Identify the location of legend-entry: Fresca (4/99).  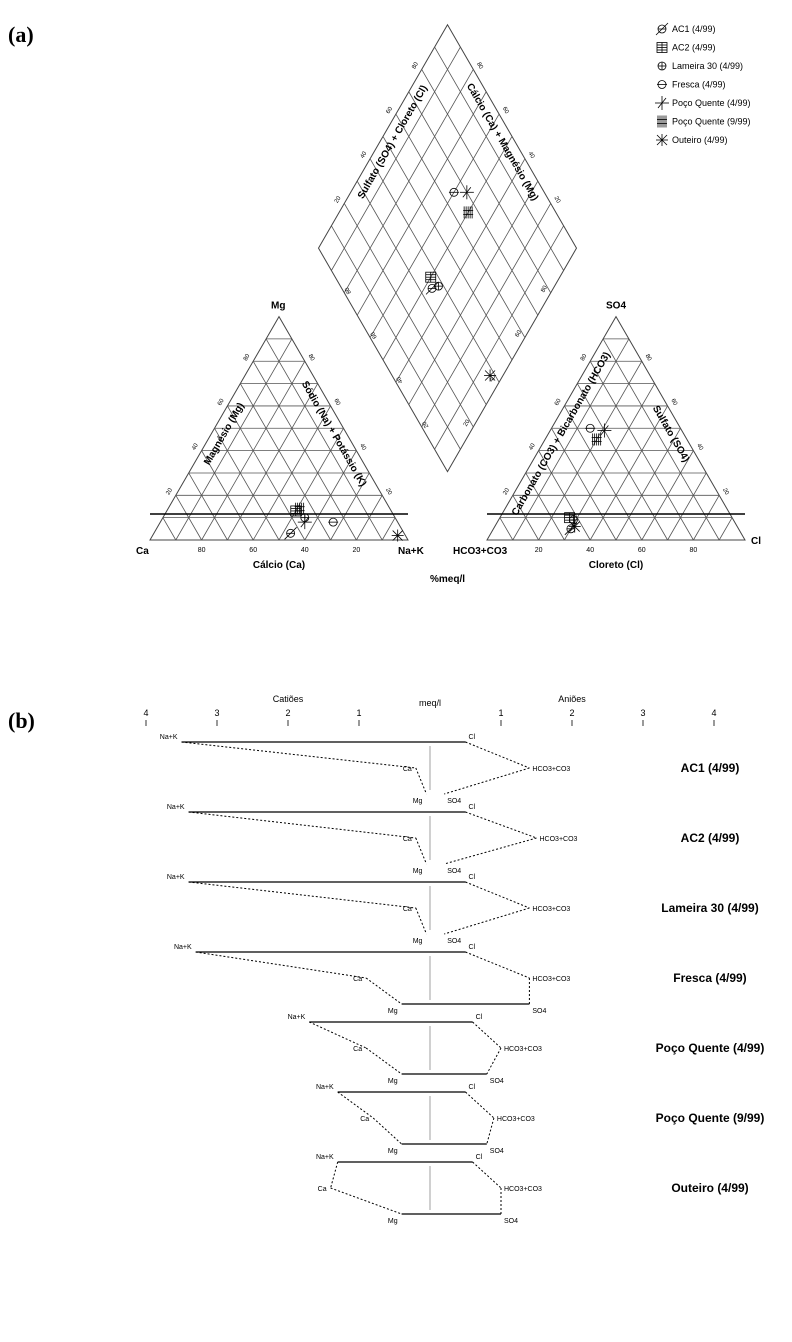
(699, 85).